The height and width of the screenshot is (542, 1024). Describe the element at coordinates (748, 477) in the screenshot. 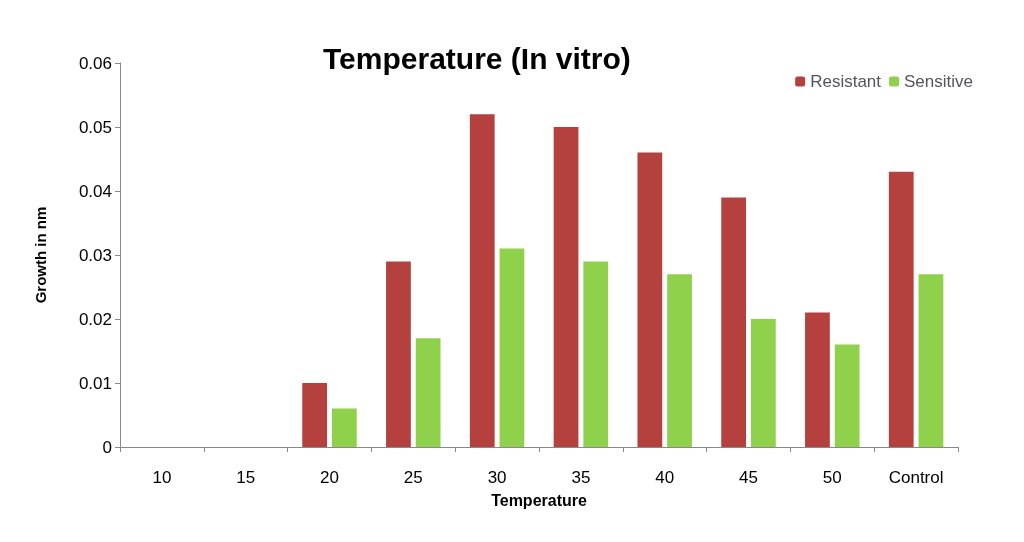

I see `x-tick-label: 45` at that location.